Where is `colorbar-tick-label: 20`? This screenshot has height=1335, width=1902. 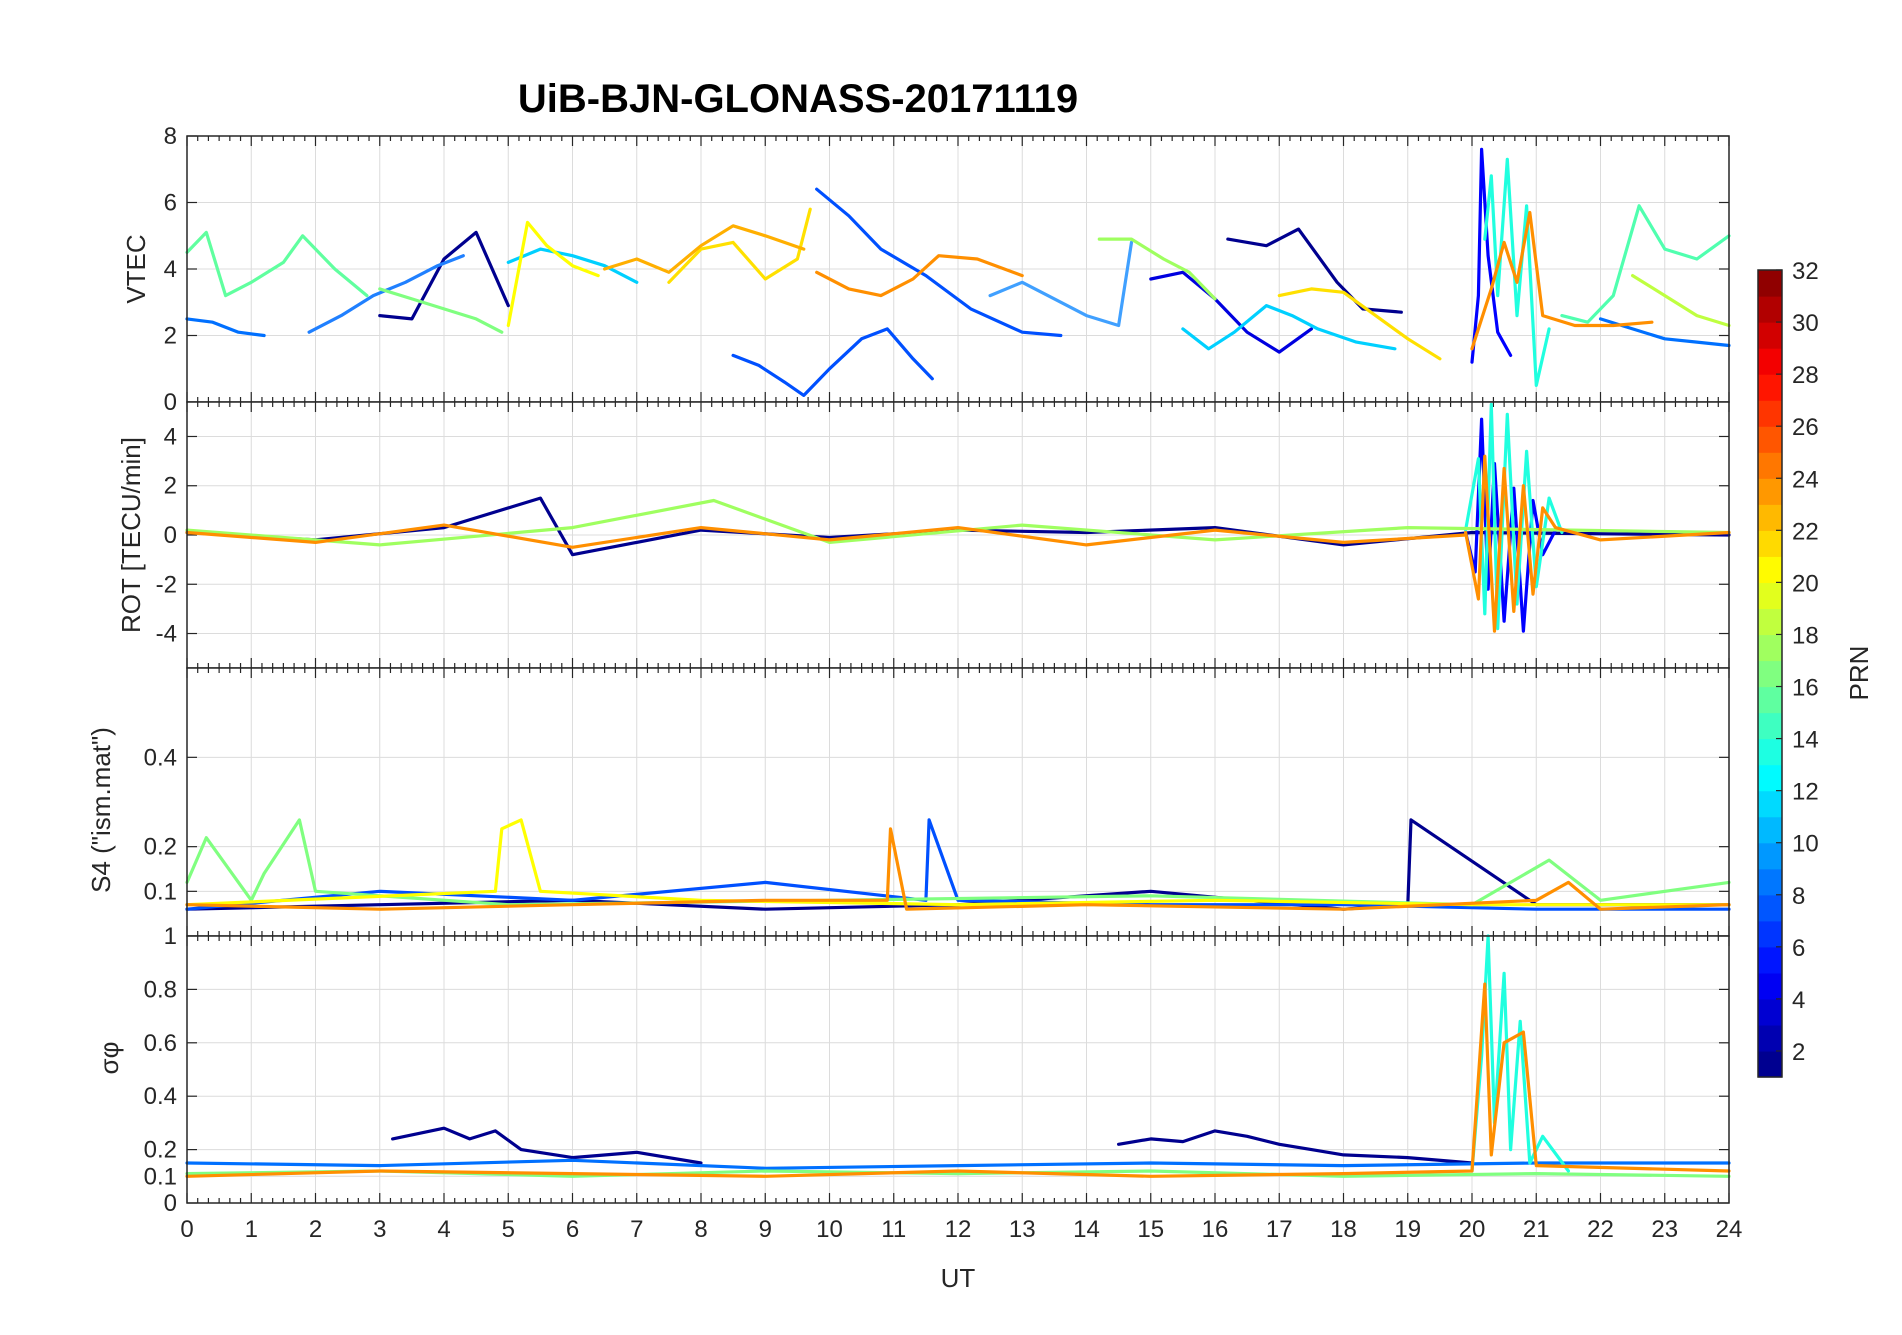 colorbar-tick-label: 20 is located at coordinates (1805, 583).